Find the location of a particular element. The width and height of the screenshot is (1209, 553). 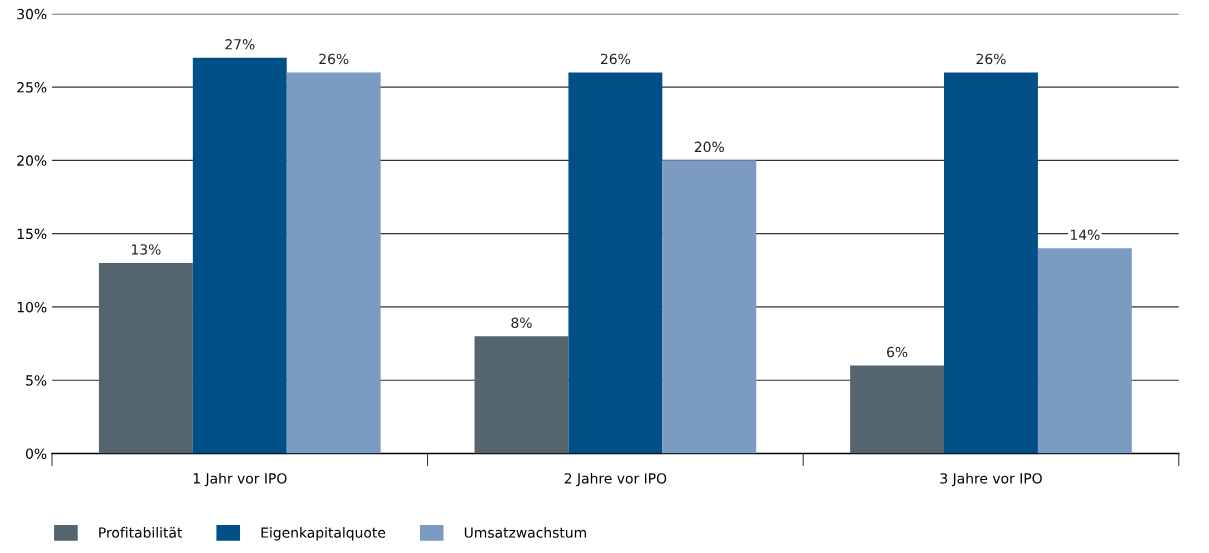

y-tick-label: 25% is located at coordinates (32, 87).